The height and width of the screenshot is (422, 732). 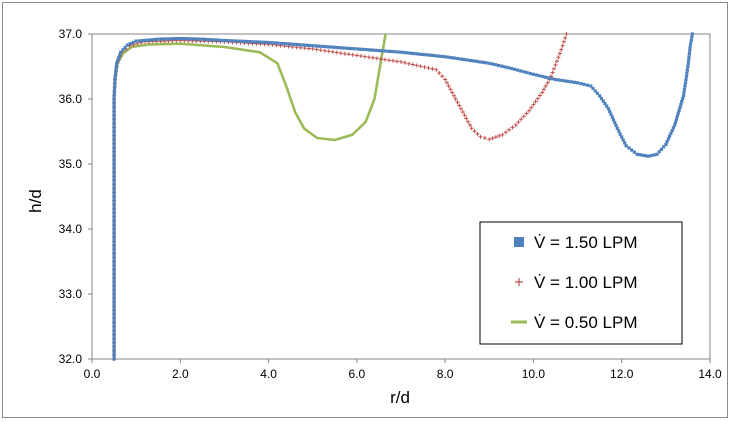 I want to click on x-tick-label: 4.0, so click(x=268, y=374).